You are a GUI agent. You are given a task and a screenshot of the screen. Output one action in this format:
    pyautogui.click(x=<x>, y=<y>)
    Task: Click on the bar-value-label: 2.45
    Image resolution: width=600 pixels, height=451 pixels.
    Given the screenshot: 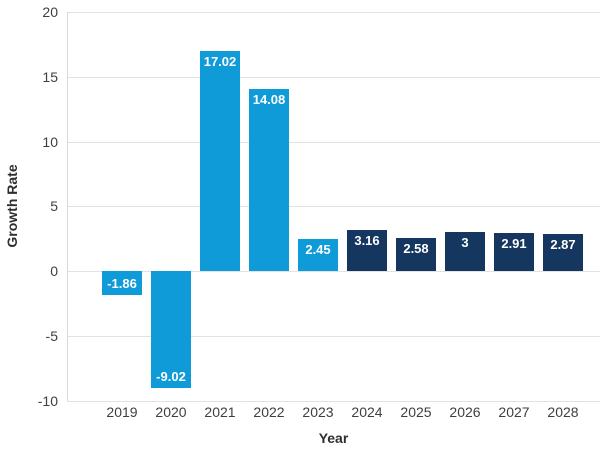 What is the action you would take?
    pyautogui.click(x=318, y=250)
    